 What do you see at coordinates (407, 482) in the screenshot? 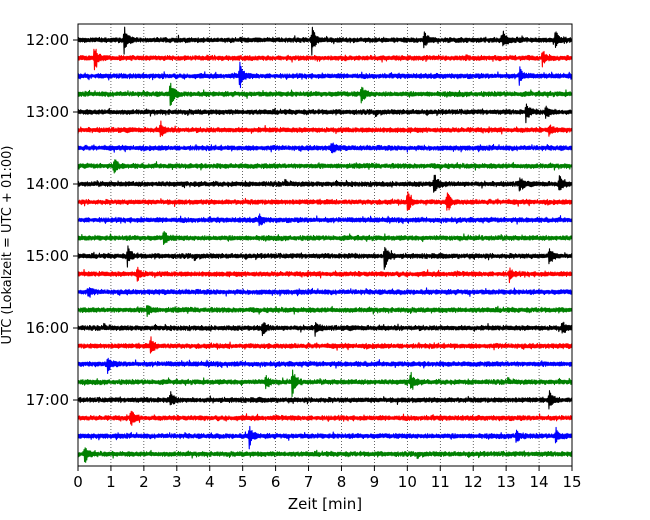
I see `x-tick-label-10: 10` at bounding box center [407, 482].